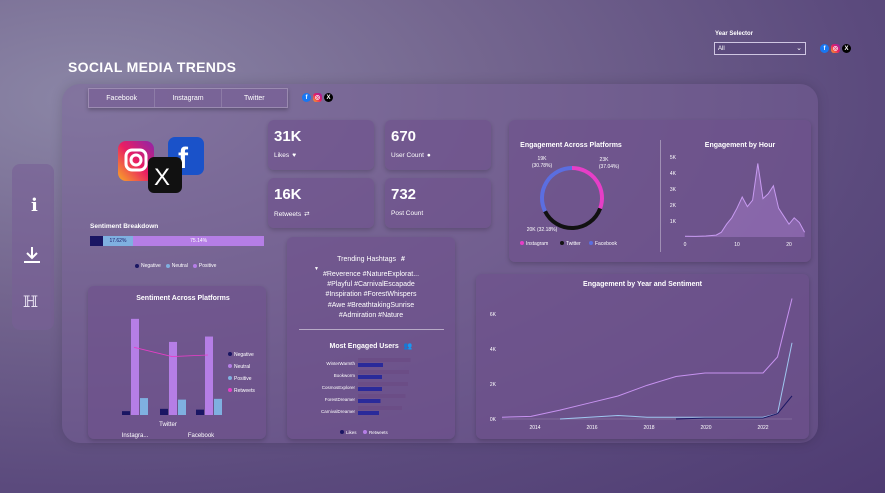 The image size is (885, 493). Describe the element at coordinates (285, 155) in the screenshot. I see `kpi-likes-label-row: Likes ♥` at that location.